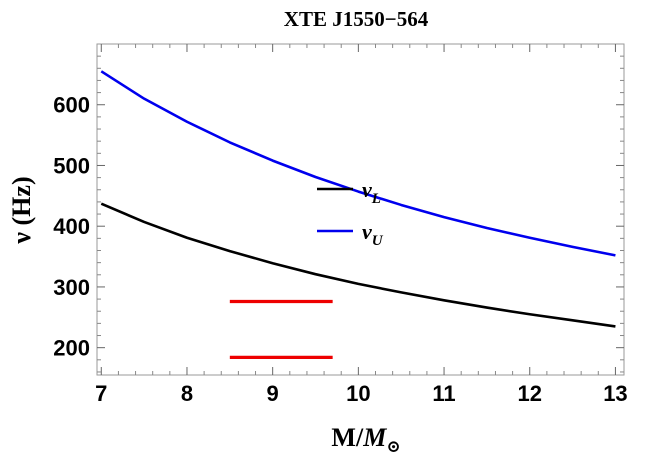  Describe the element at coordinates (529, 393) in the screenshot. I see `x-tick-label: 12` at that location.